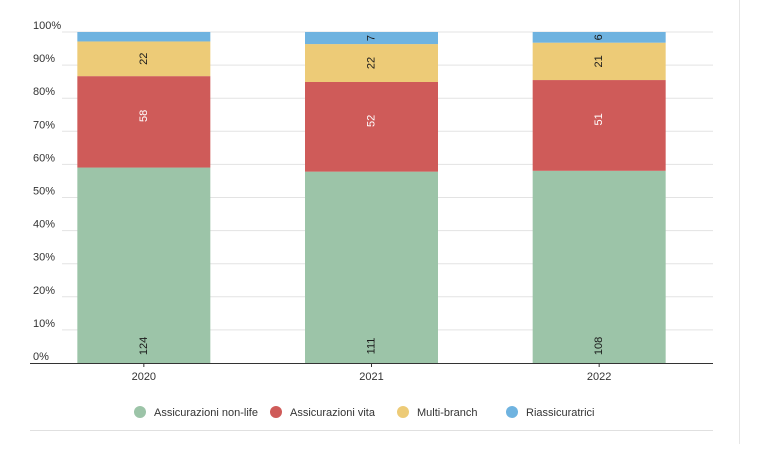 This screenshot has width=768, height=449. I want to click on data-label: 51, so click(599, 119).